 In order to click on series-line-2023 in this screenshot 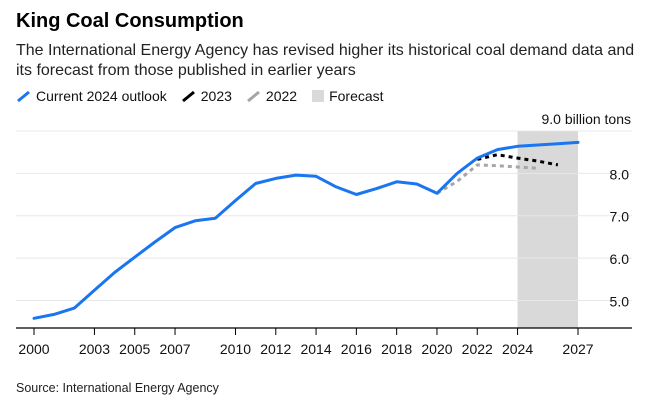, I will do `click(517, 160)`.